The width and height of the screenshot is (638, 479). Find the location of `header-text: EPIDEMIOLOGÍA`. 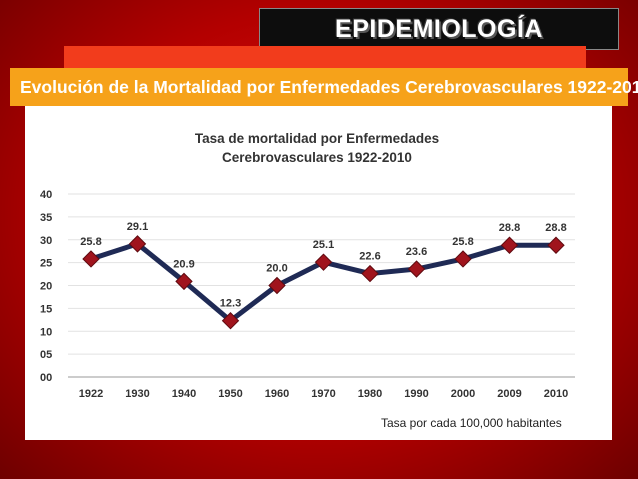

header-text: EPIDEMIOLOGÍA is located at coordinates (439, 28).